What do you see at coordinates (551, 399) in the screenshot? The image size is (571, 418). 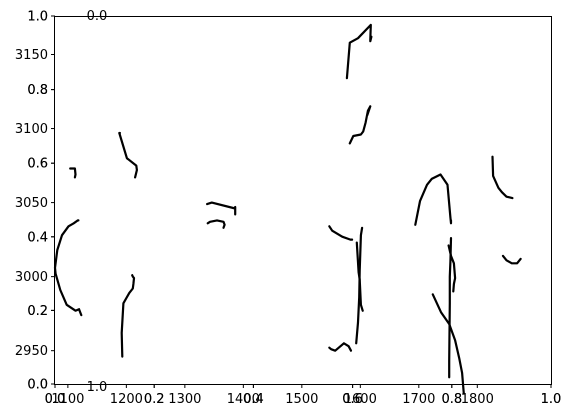 I see `x-tick-label: 1.0` at bounding box center [551, 399].